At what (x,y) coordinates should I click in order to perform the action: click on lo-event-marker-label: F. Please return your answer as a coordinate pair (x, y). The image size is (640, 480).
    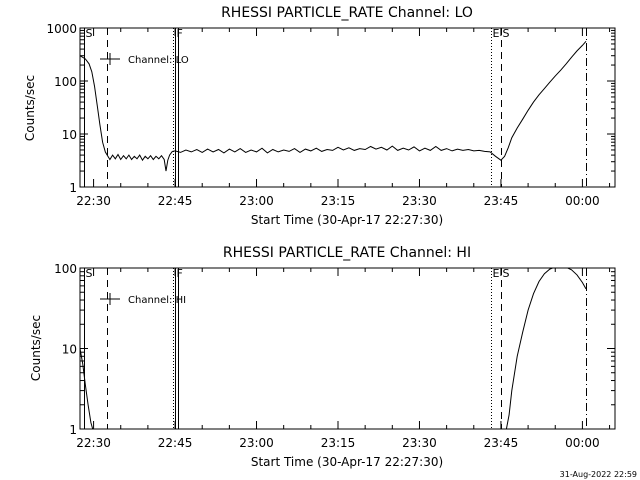
    Looking at the image, I should click on (180, 33).